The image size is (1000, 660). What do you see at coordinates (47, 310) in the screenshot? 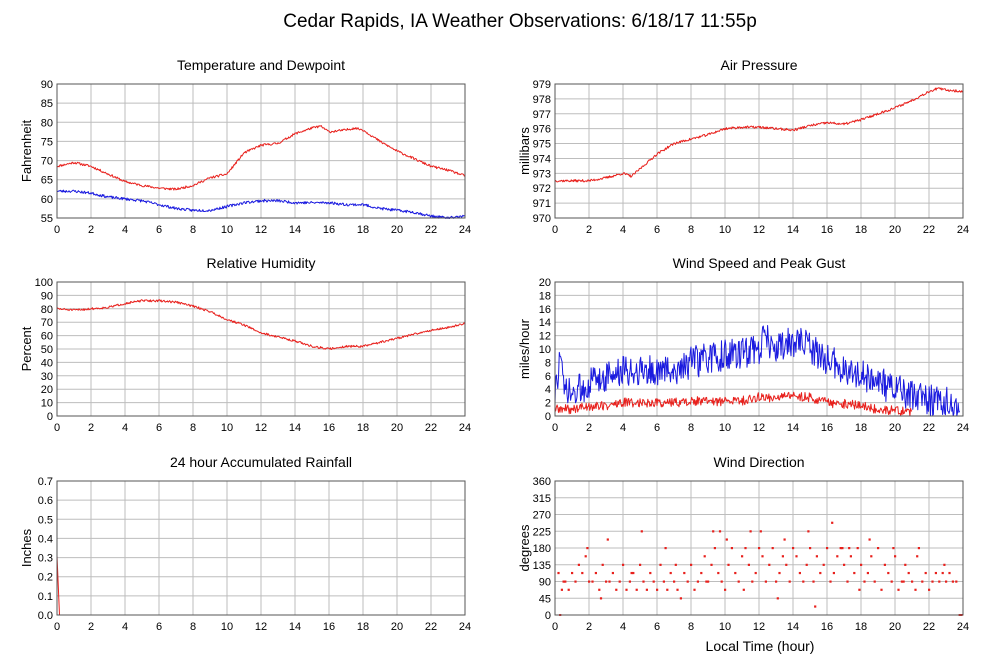
I see `y-tick-label: 80` at bounding box center [47, 310].